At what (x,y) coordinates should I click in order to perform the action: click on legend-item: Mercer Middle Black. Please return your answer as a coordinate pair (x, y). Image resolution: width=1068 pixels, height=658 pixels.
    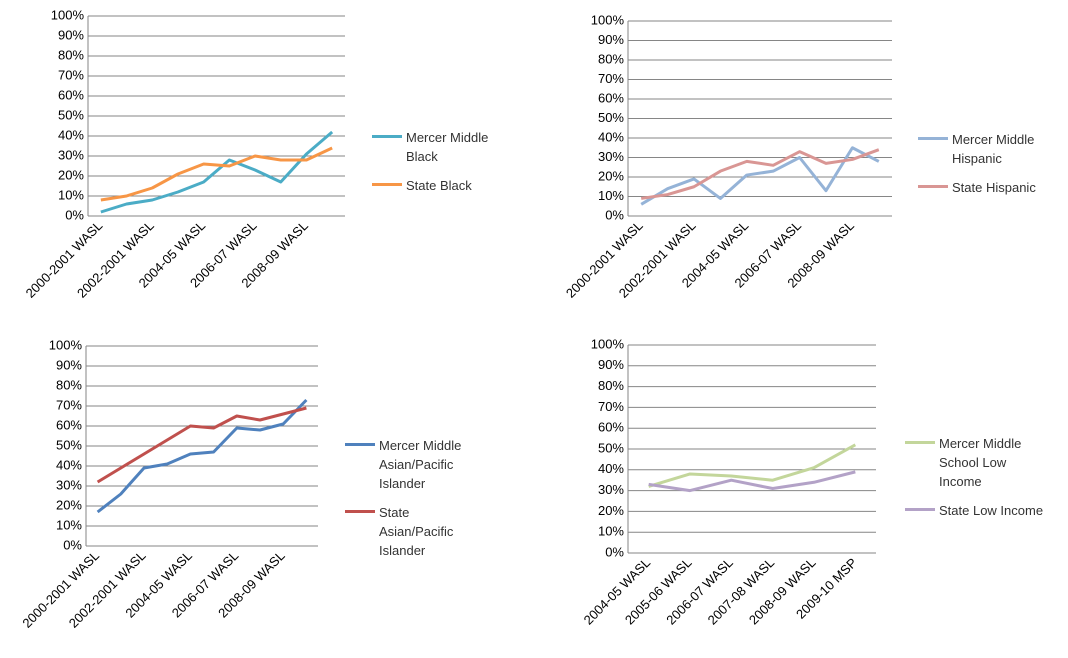
    Looking at the image, I should click on (441, 147).